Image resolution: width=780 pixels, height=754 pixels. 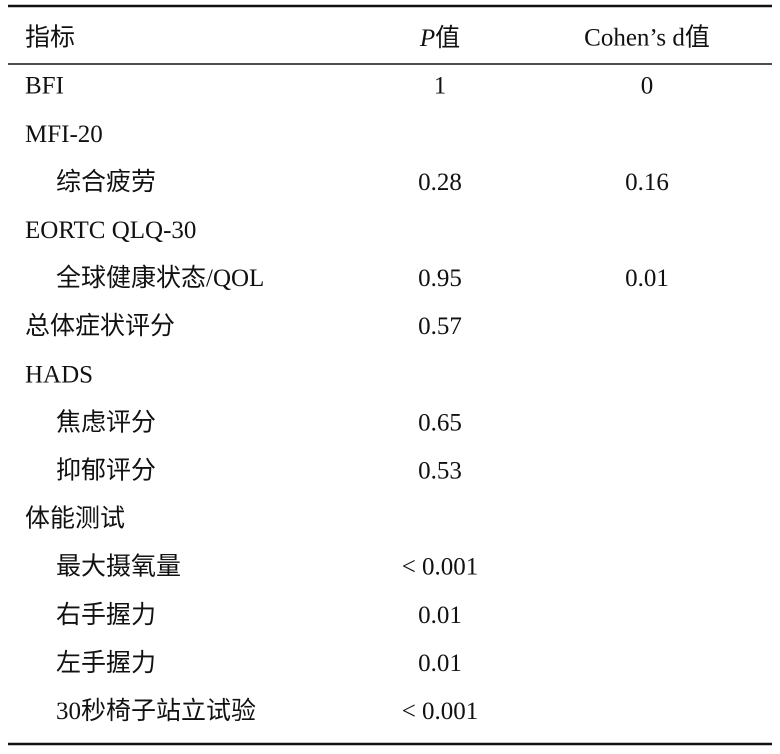 What do you see at coordinates (106, 182) in the screenshot?
I see `row-label: 综合疲劳` at bounding box center [106, 182].